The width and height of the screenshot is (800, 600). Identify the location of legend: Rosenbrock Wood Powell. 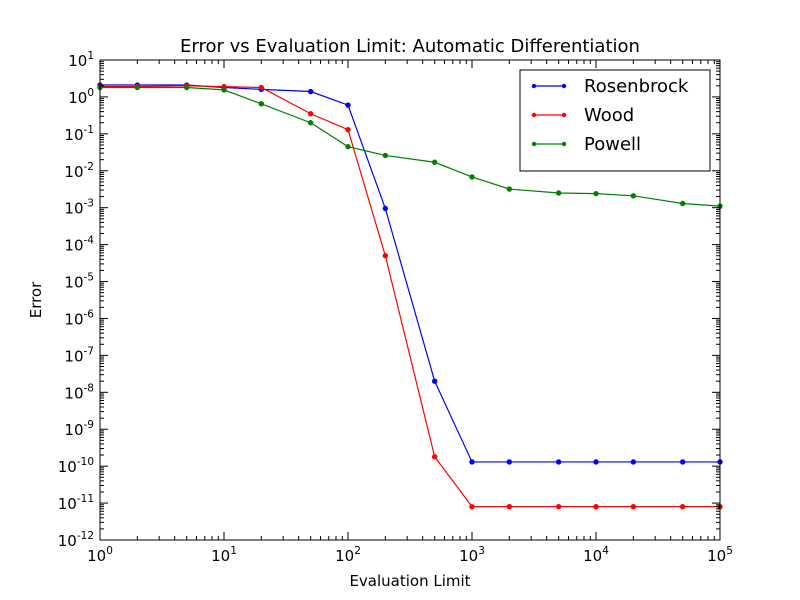
(615, 120).